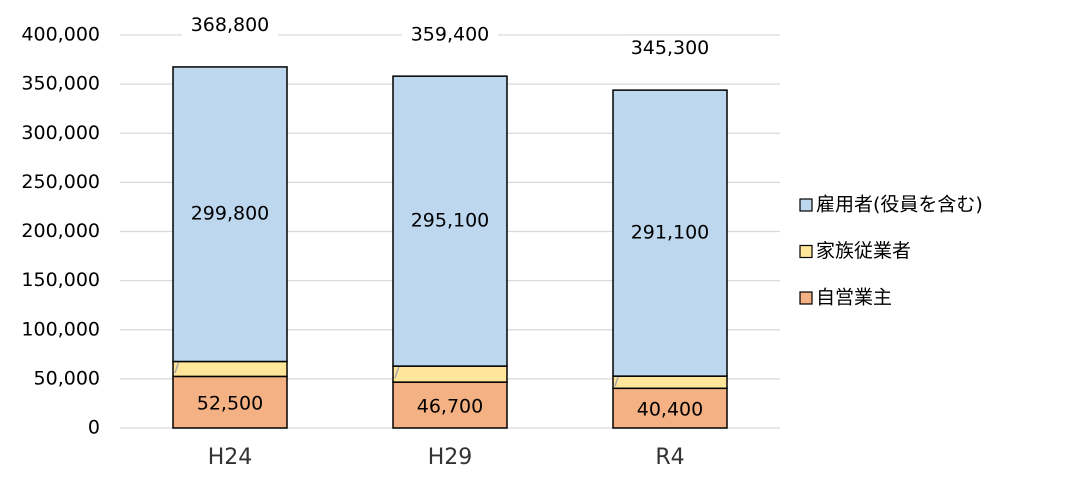 The width and height of the screenshot is (1086, 482). I want to click on y-tick-label: 200,000, so click(60, 231).